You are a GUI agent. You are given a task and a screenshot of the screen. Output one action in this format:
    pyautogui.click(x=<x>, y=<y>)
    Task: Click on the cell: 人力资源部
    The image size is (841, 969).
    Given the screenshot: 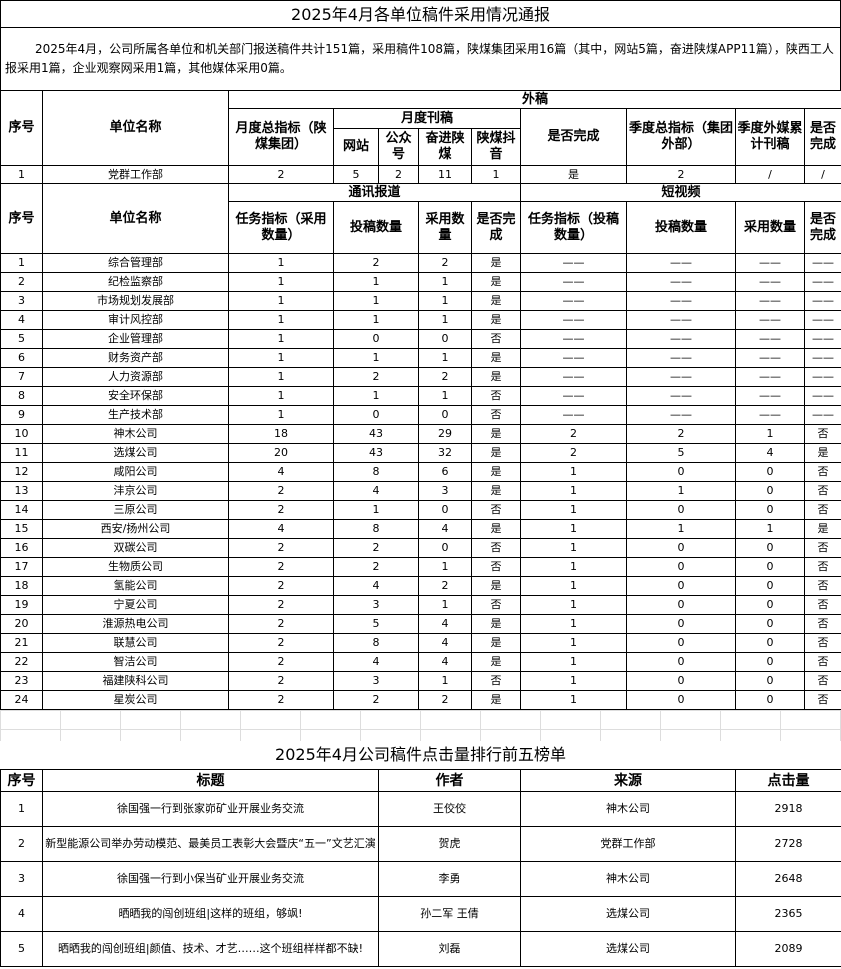 What is the action you would take?
    pyautogui.click(x=135, y=377)
    